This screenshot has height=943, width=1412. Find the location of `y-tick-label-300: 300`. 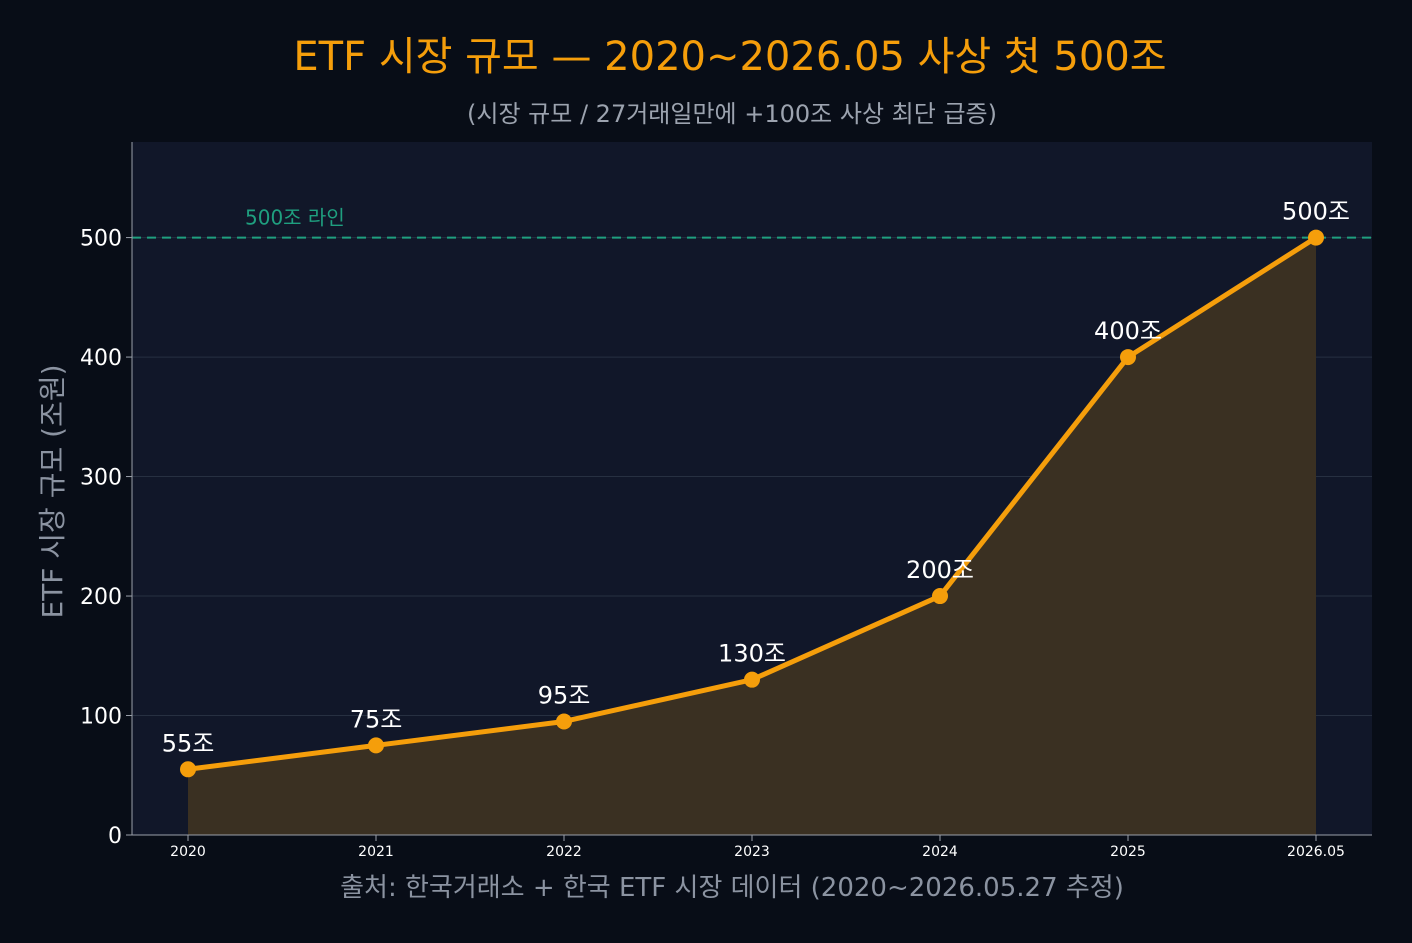

y-tick-label-300: 300 is located at coordinates (101, 478).